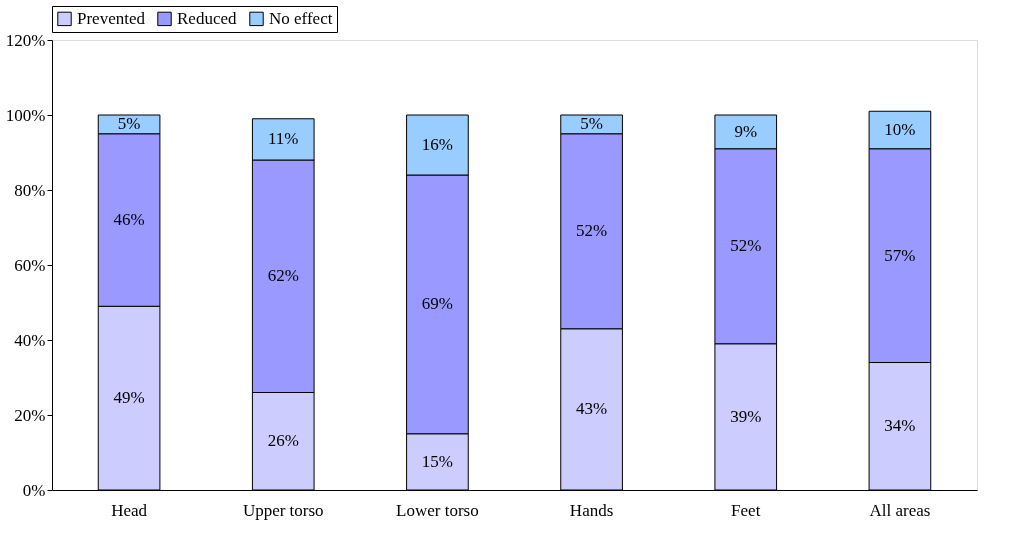 The width and height of the screenshot is (1017, 550). Describe the element at coordinates (591, 510) in the screenshot. I see `x-tick-label: Hands` at that location.